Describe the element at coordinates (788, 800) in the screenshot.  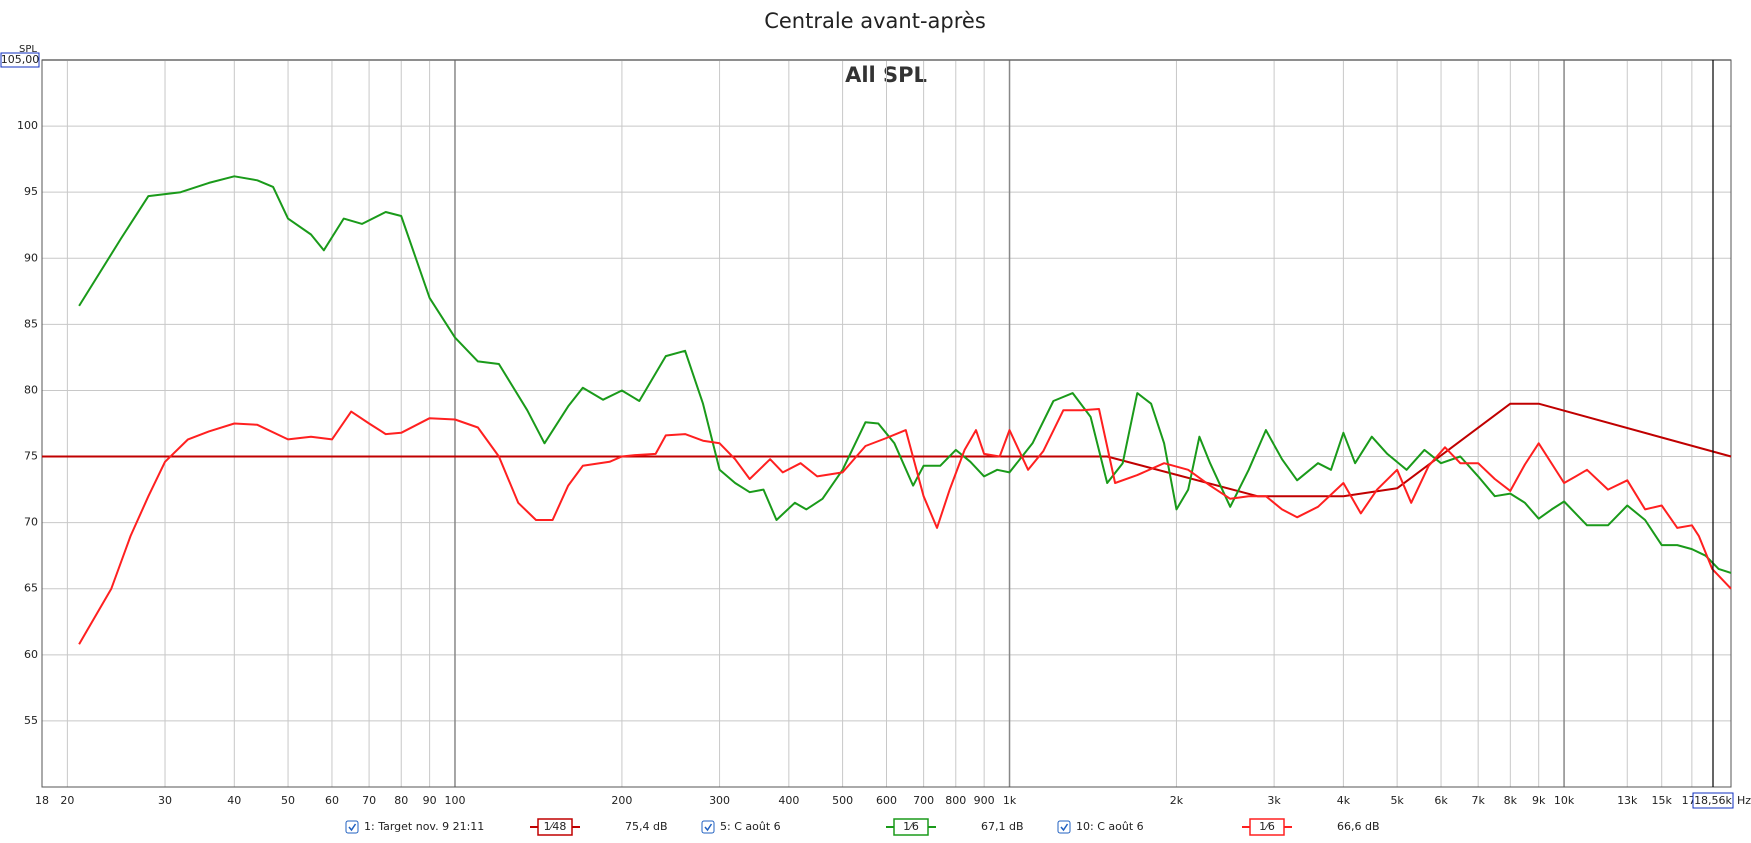
I see `x-tick-label: 400` at that location.